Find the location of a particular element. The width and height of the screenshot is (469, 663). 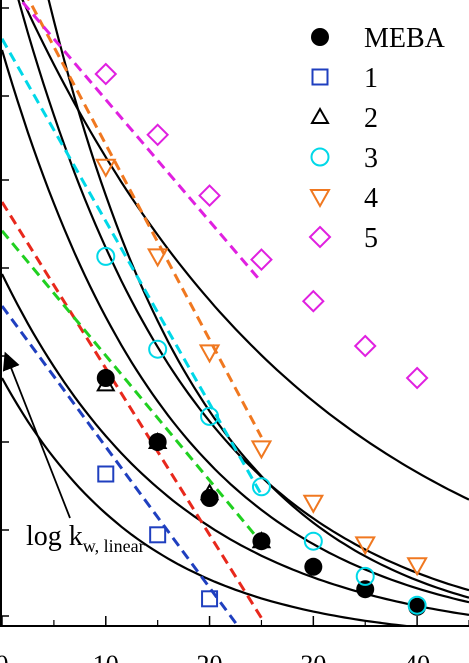

legend-entry-MEBA: MEBA is located at coordinates (378, 38).